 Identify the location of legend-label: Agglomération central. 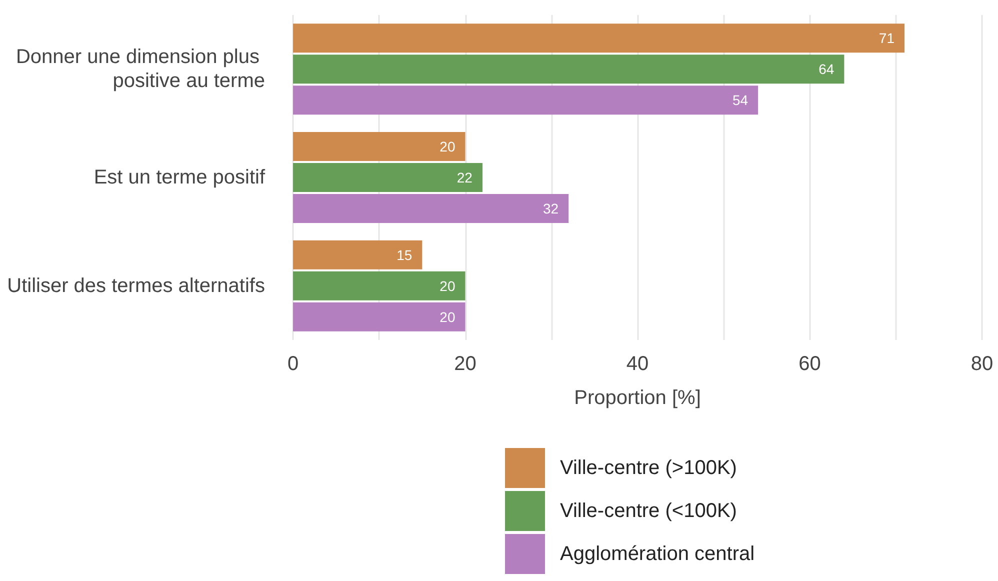
(657, 554).